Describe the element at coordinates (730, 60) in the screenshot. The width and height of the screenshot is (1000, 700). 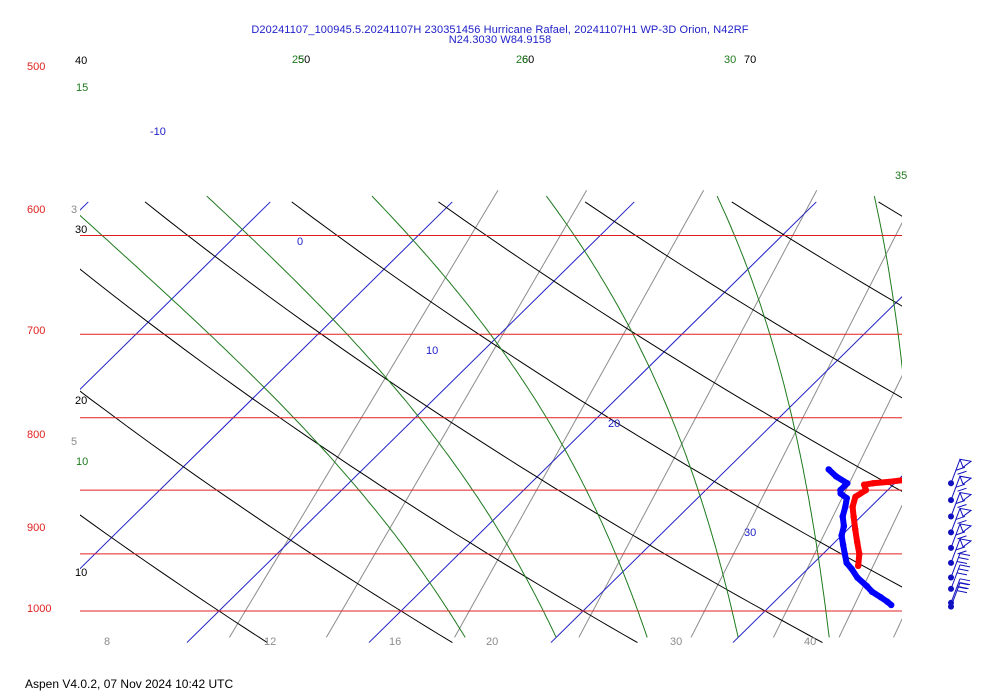
I see `moist-adiabat-label: 30` at that location.